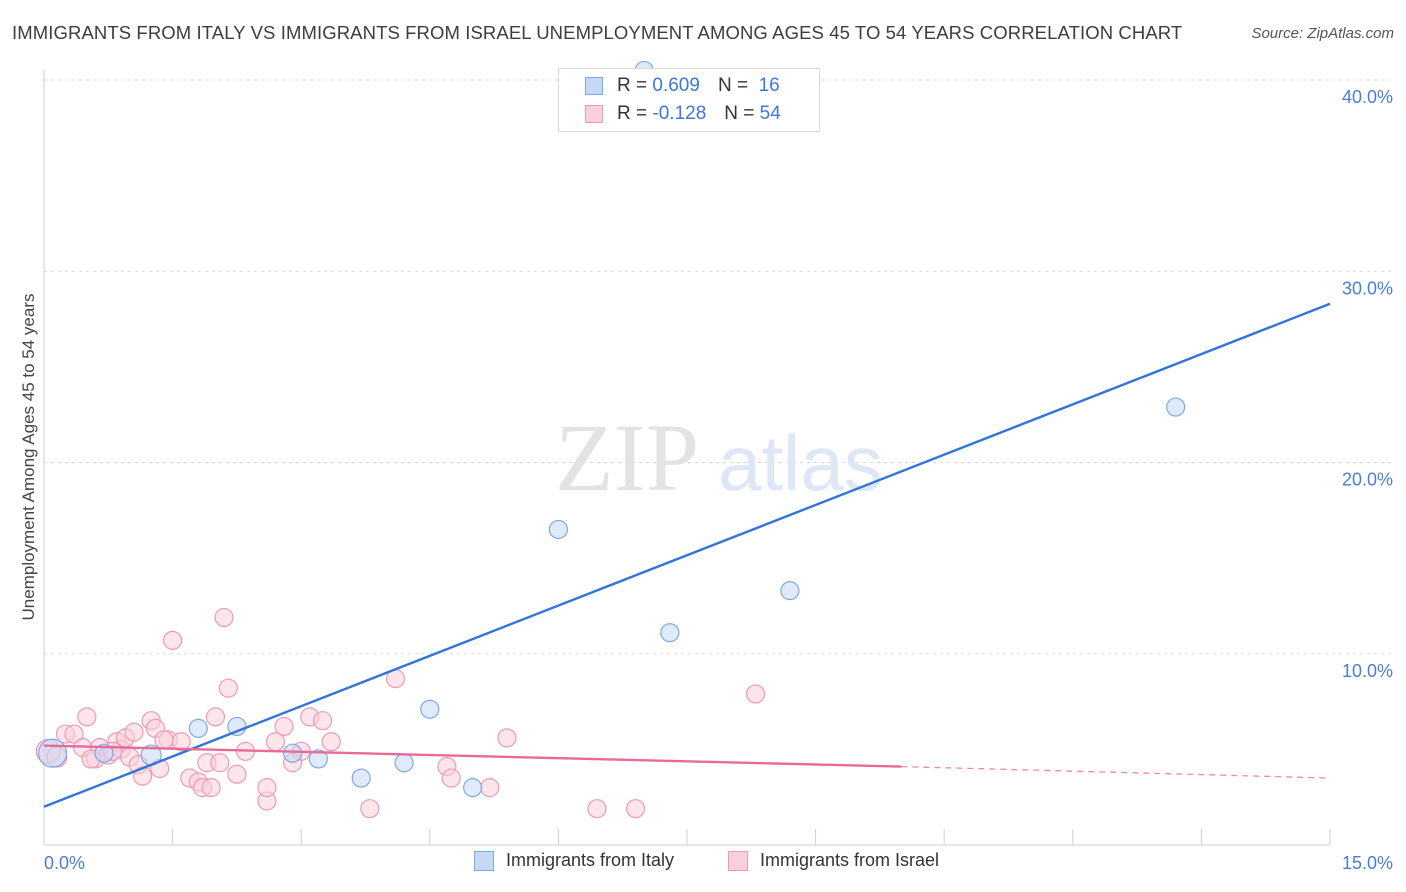  Describe the element at coordinates (28, 457) in the screenshot. I see `y-axis-label: Unemployment Among Ages 45 to 54 years` at that location.